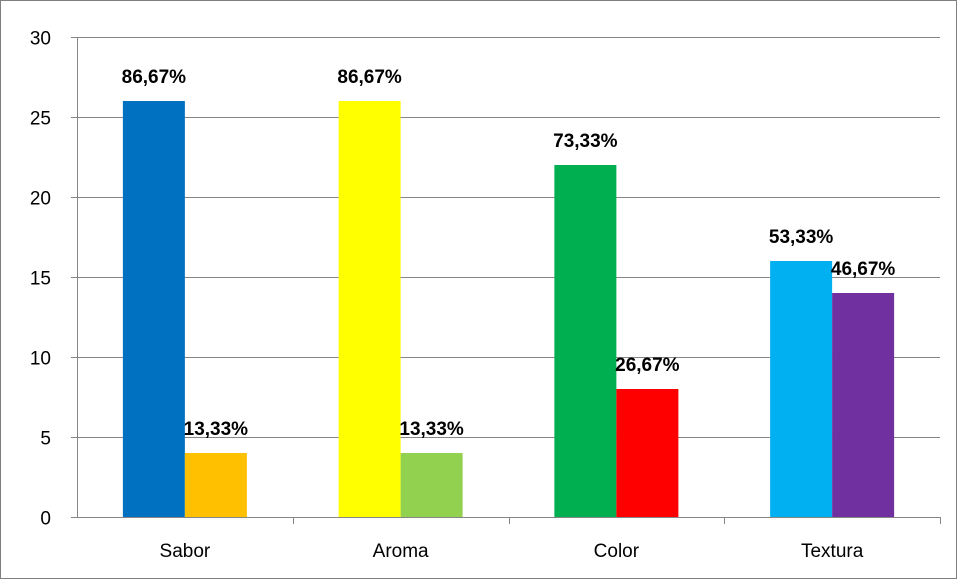 This screenshot has width=957, height=579. What do you see at coordinates (401, 551) in the screenshot?
I see `x-tick-label: Aroma` at bounding box center [401, 551].